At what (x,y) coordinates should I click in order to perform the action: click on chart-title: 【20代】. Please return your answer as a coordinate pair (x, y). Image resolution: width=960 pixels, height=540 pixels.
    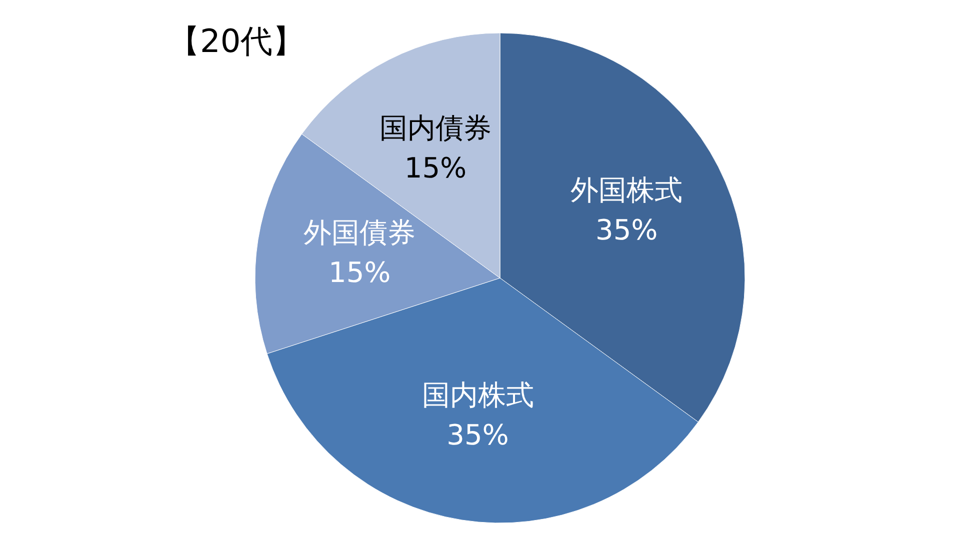
    Looking at the image, I should click on (236, 41).